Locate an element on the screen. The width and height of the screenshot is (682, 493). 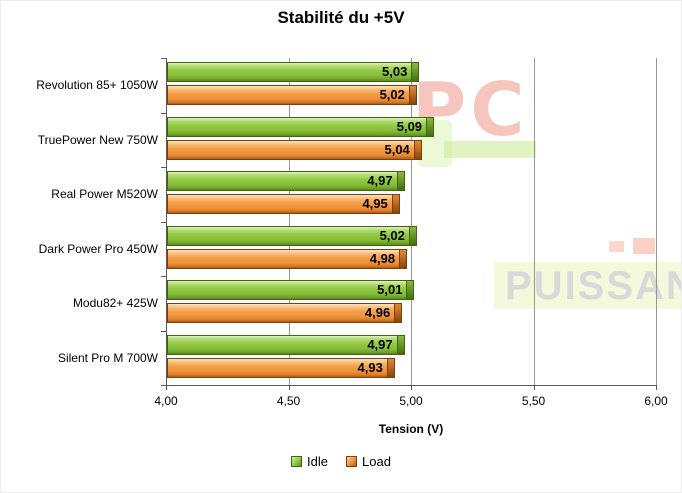
bar-idle: 5,03 is located at coordinates (293, 72).